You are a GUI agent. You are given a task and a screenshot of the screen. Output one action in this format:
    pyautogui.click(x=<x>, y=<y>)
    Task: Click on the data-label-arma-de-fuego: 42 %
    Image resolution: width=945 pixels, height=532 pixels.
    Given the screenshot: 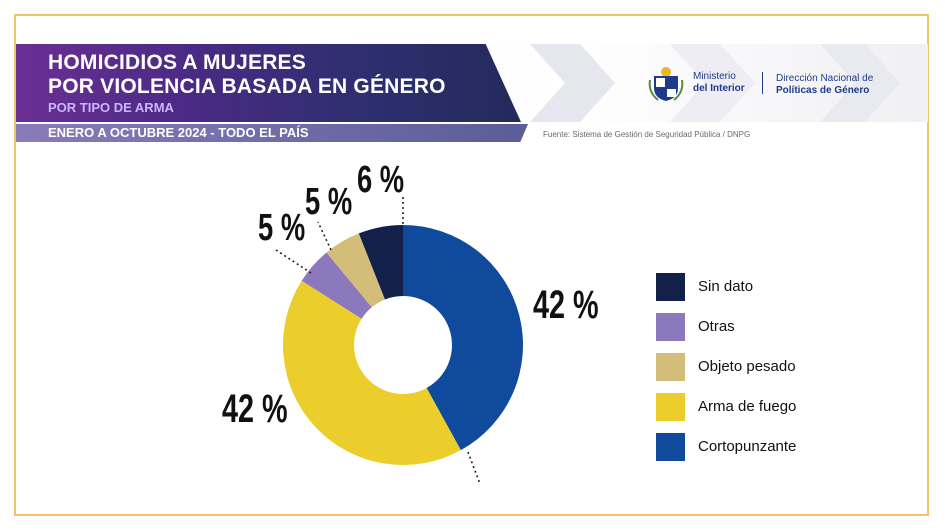 What is the action you would take?
    pyautogui.click(x=255, y=408)
    